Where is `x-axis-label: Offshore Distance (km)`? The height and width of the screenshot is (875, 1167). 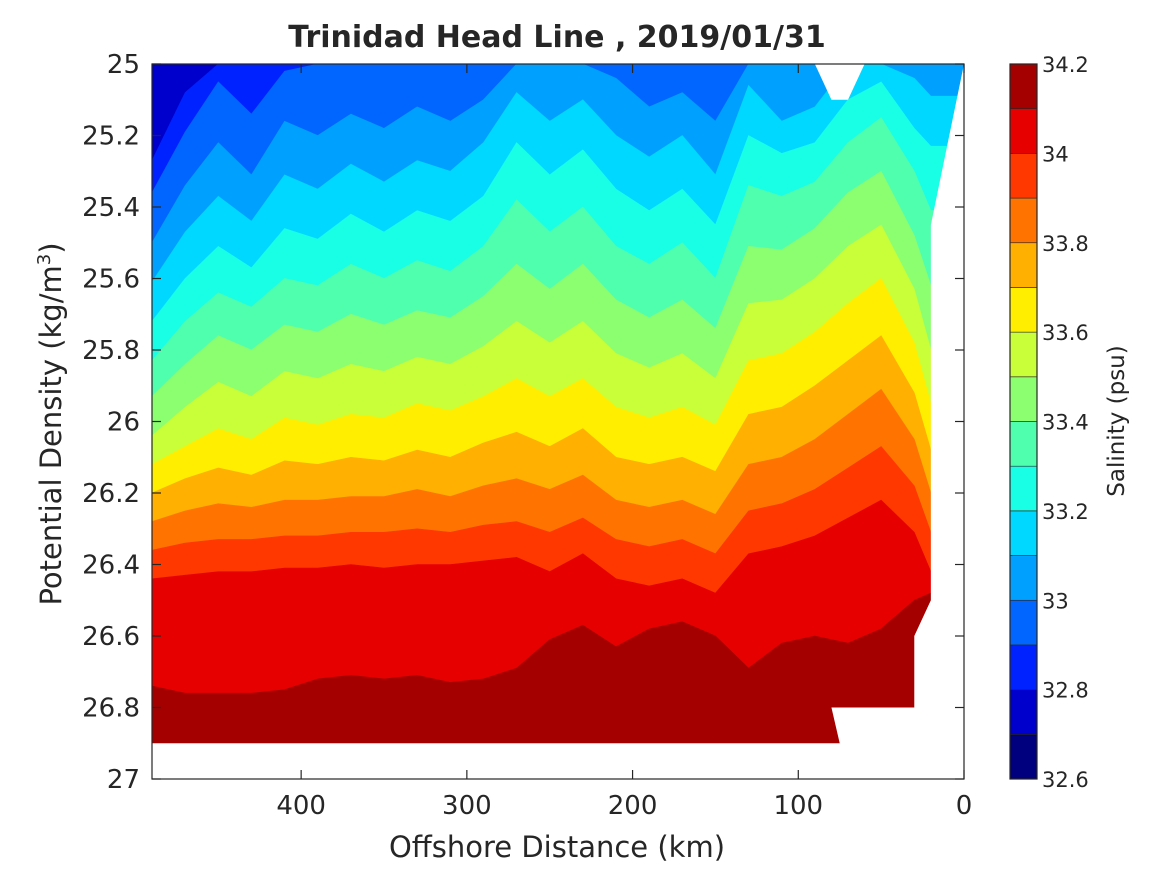 x-axis-label: Offshore Distance (km) is located at coordinates (557, 847).